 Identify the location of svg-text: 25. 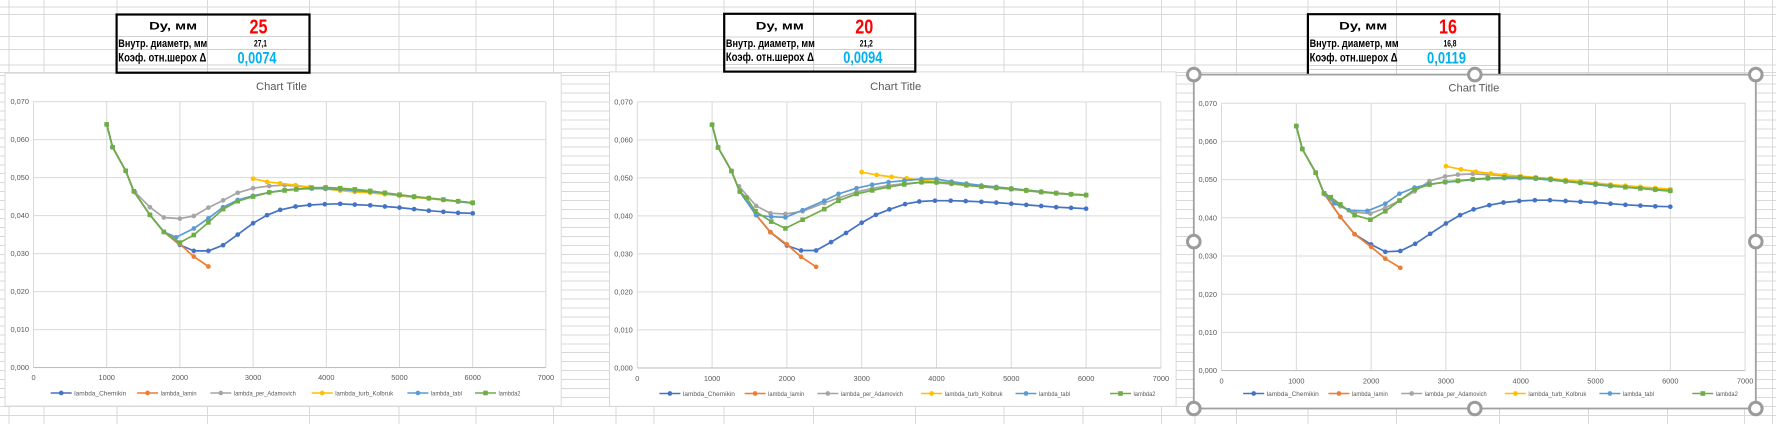
(259, 27).